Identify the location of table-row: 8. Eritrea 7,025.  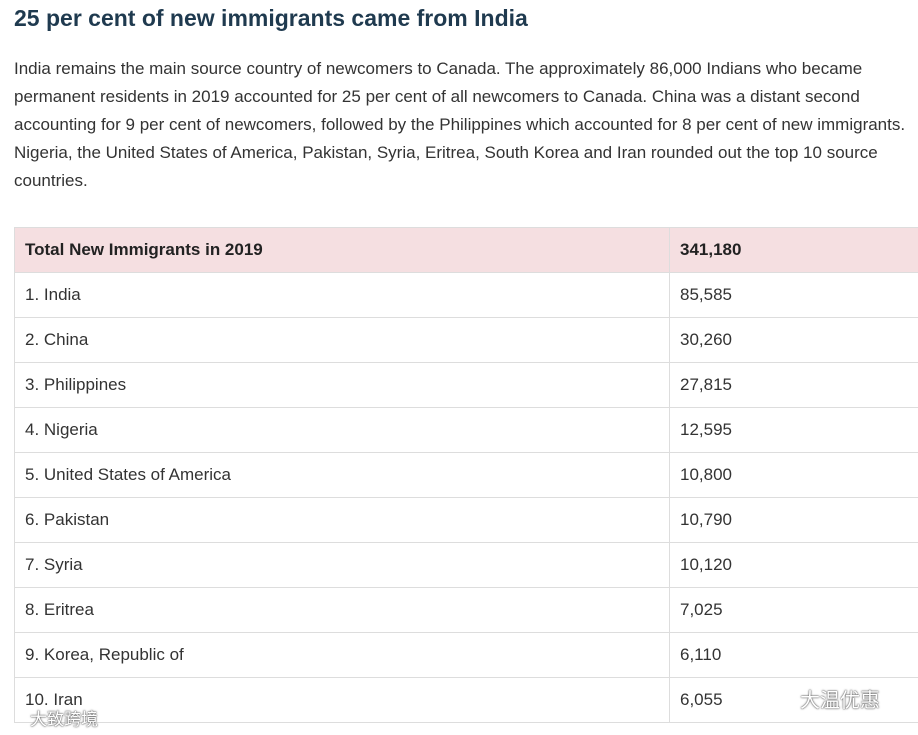
(466, 610).